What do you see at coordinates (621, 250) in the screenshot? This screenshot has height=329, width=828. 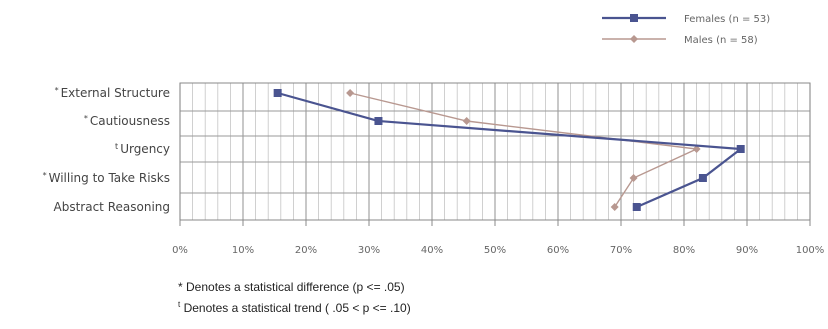 I see `x-tick-label: 70%` at bounding box center [621, 250].